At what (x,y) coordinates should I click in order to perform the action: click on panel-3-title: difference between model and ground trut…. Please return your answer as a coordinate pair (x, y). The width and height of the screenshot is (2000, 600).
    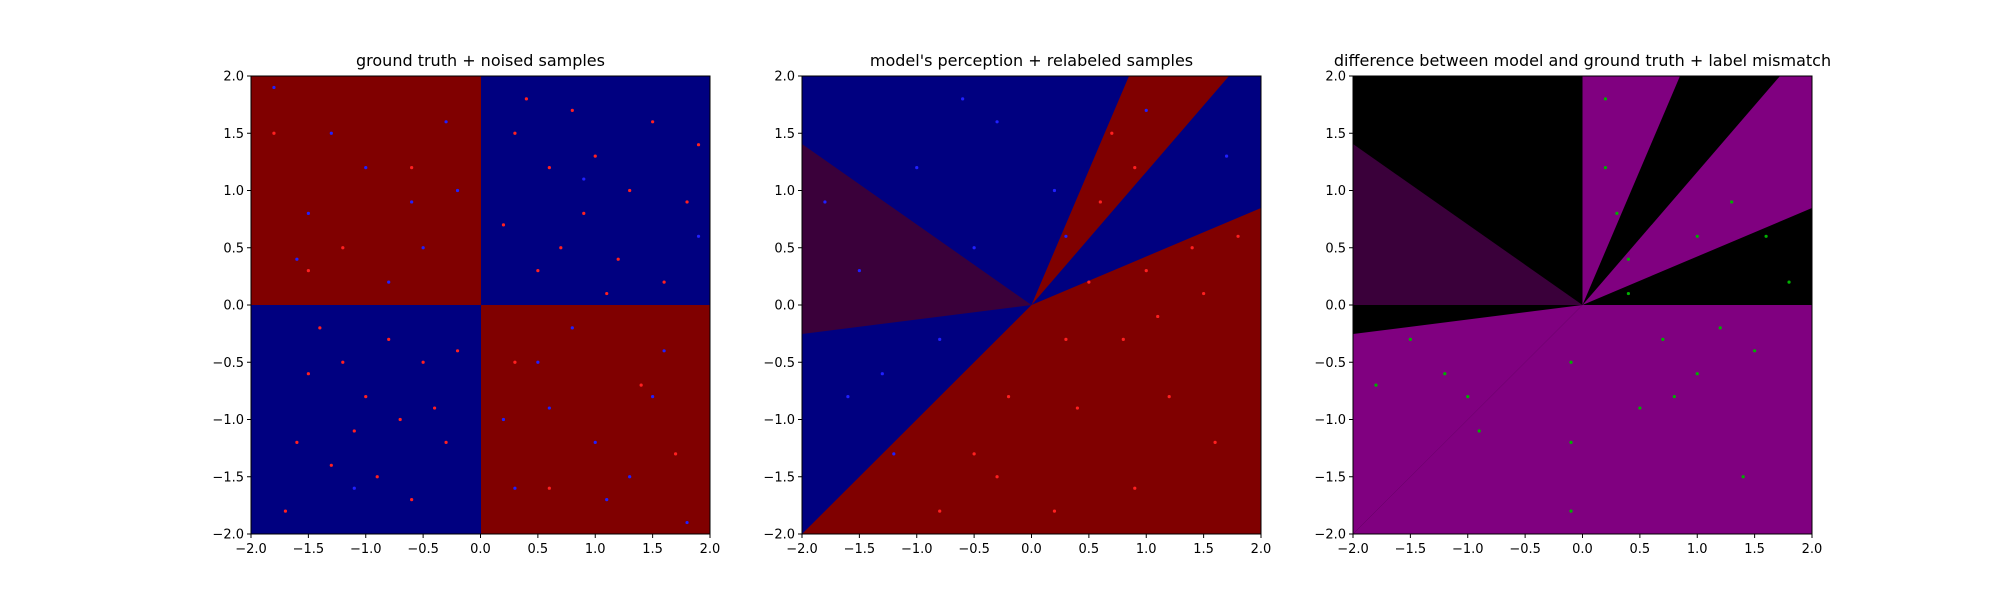
    Looking at the image, I should click on (1582, 60).